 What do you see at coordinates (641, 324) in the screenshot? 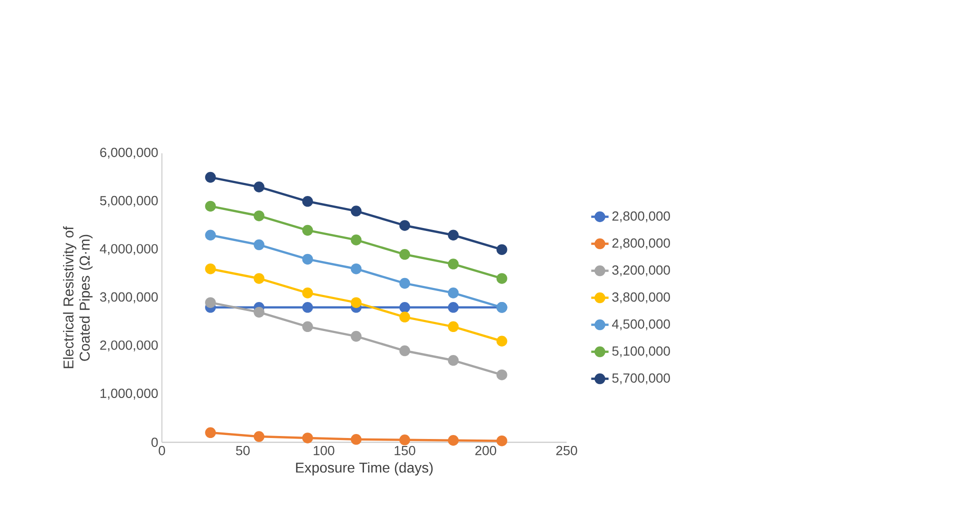
I see `legend-label: 4,500,000` at bounding box center [641, 324].